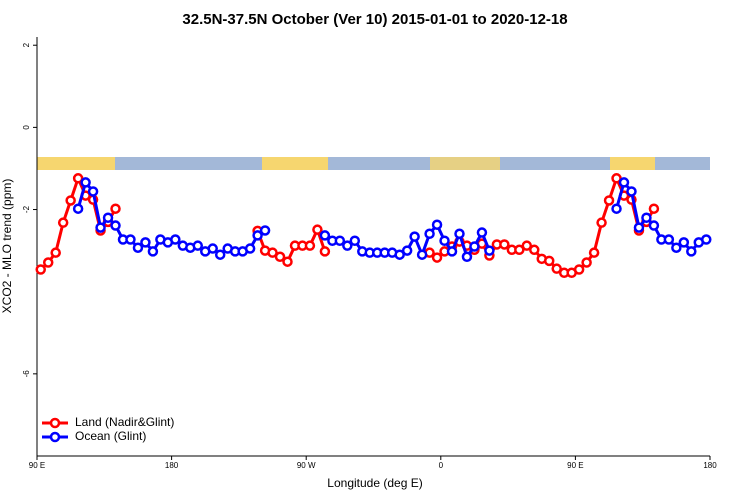  Describe the element at coordinates (441, 465) in the screenshot. I see `x-tick-label: 0` at that location.